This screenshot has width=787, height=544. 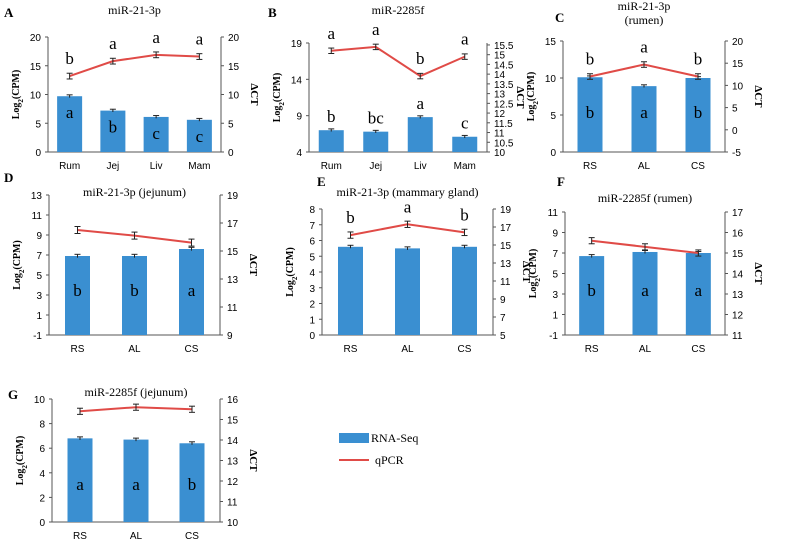 I want to click on panel-label: C, so click(x=559, y=17).